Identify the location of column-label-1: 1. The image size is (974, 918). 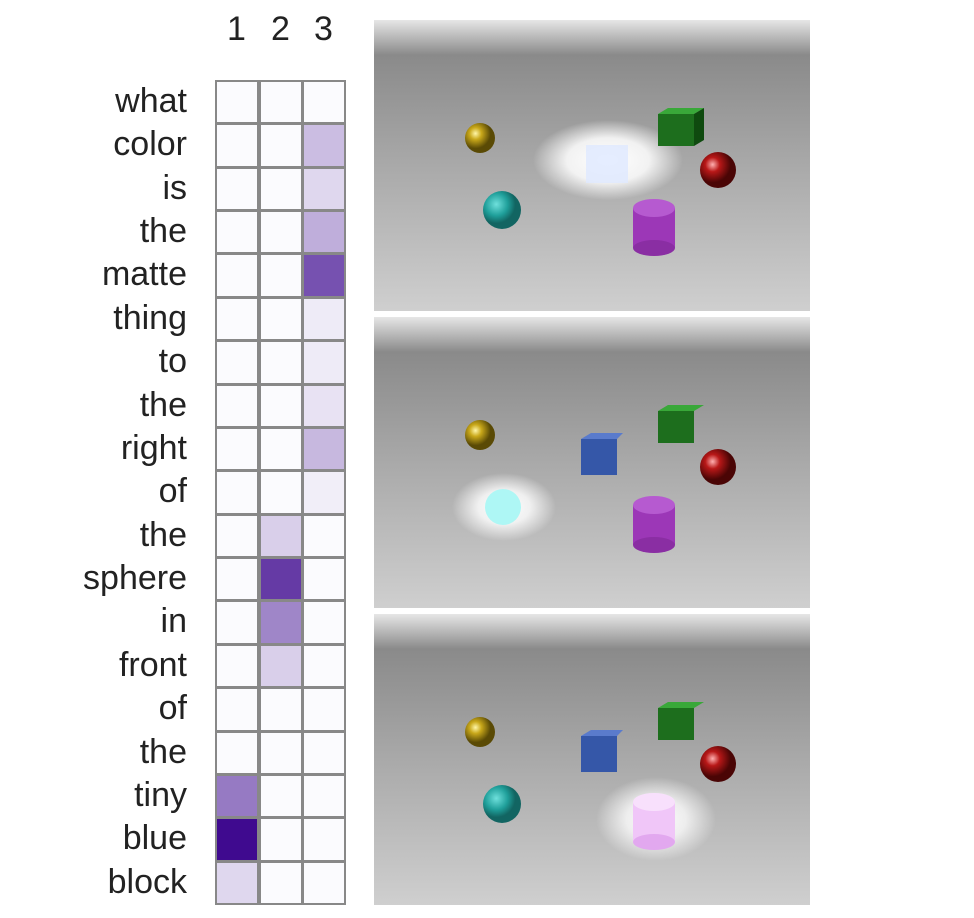
(236, 29).